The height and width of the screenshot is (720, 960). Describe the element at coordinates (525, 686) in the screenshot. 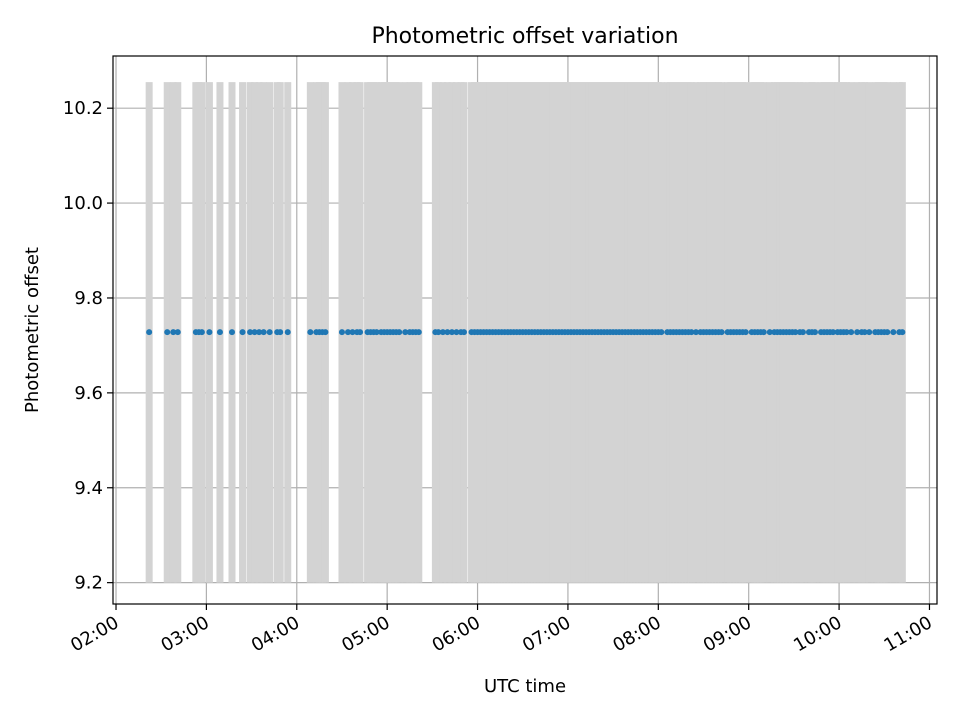

I see `x-axis-label: UTC time` at that location.